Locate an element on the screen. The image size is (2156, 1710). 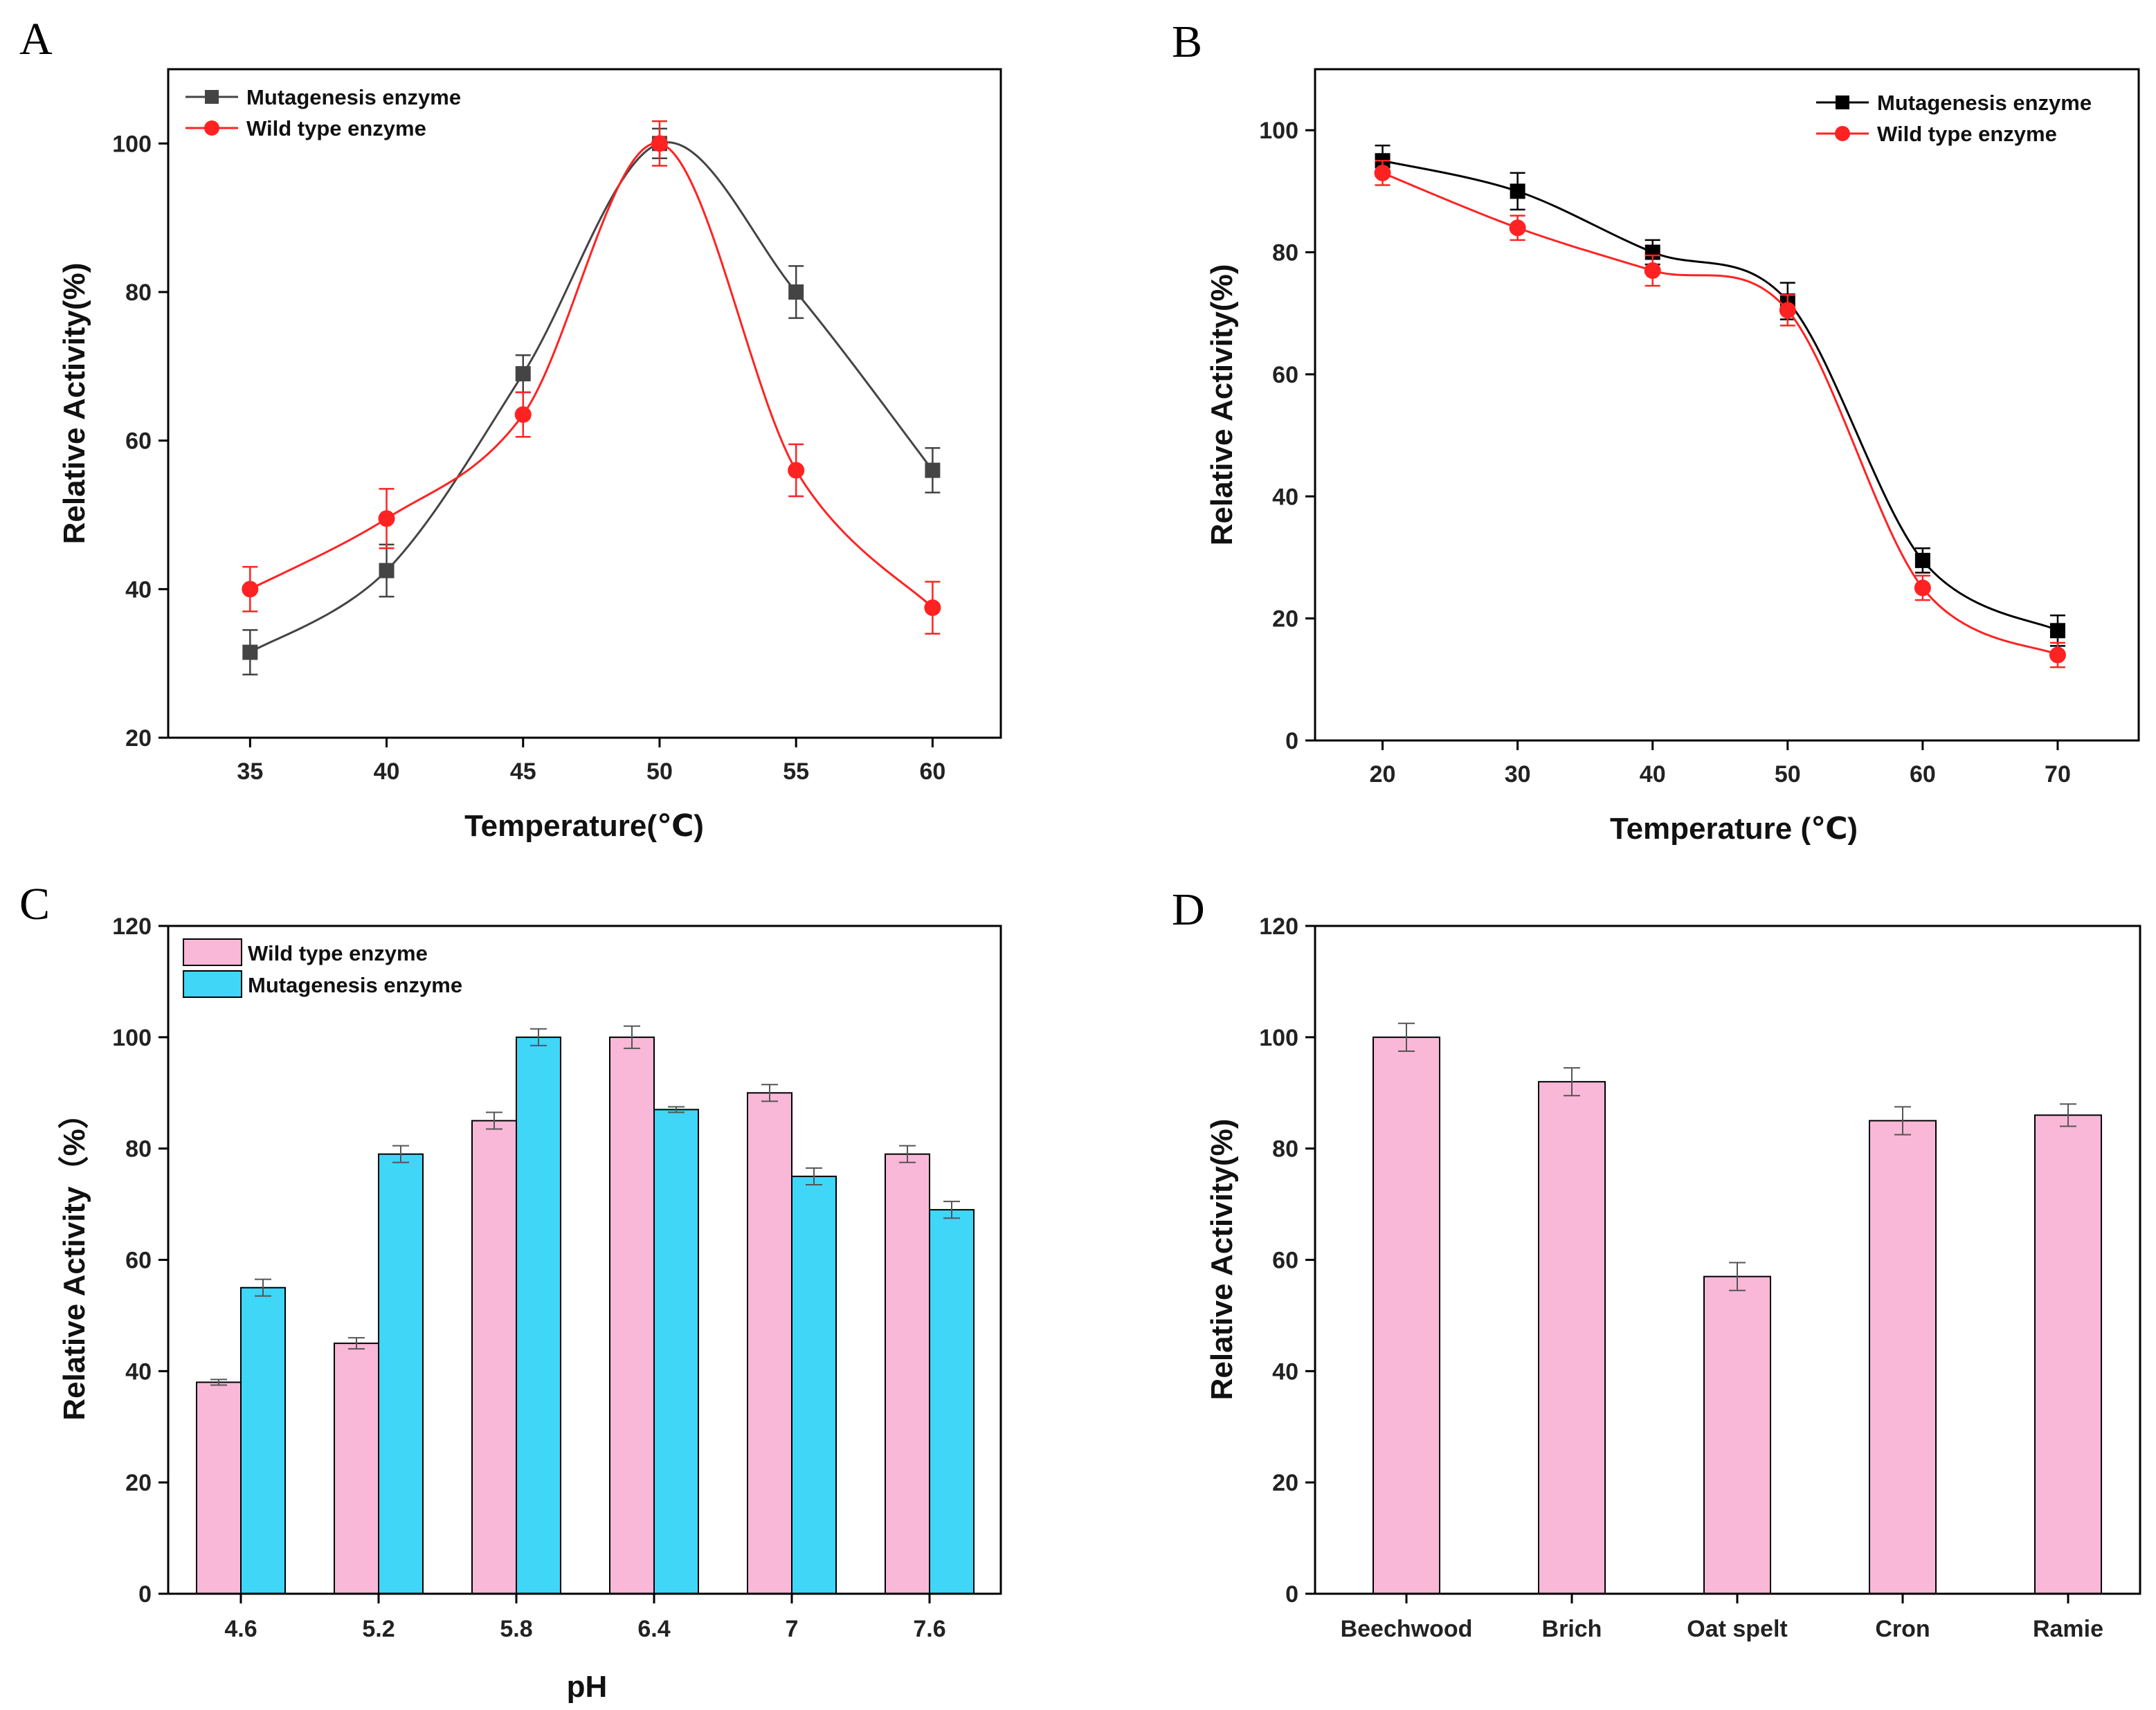
x-tick-label-a: 55 is located at coordinates (796, 771).